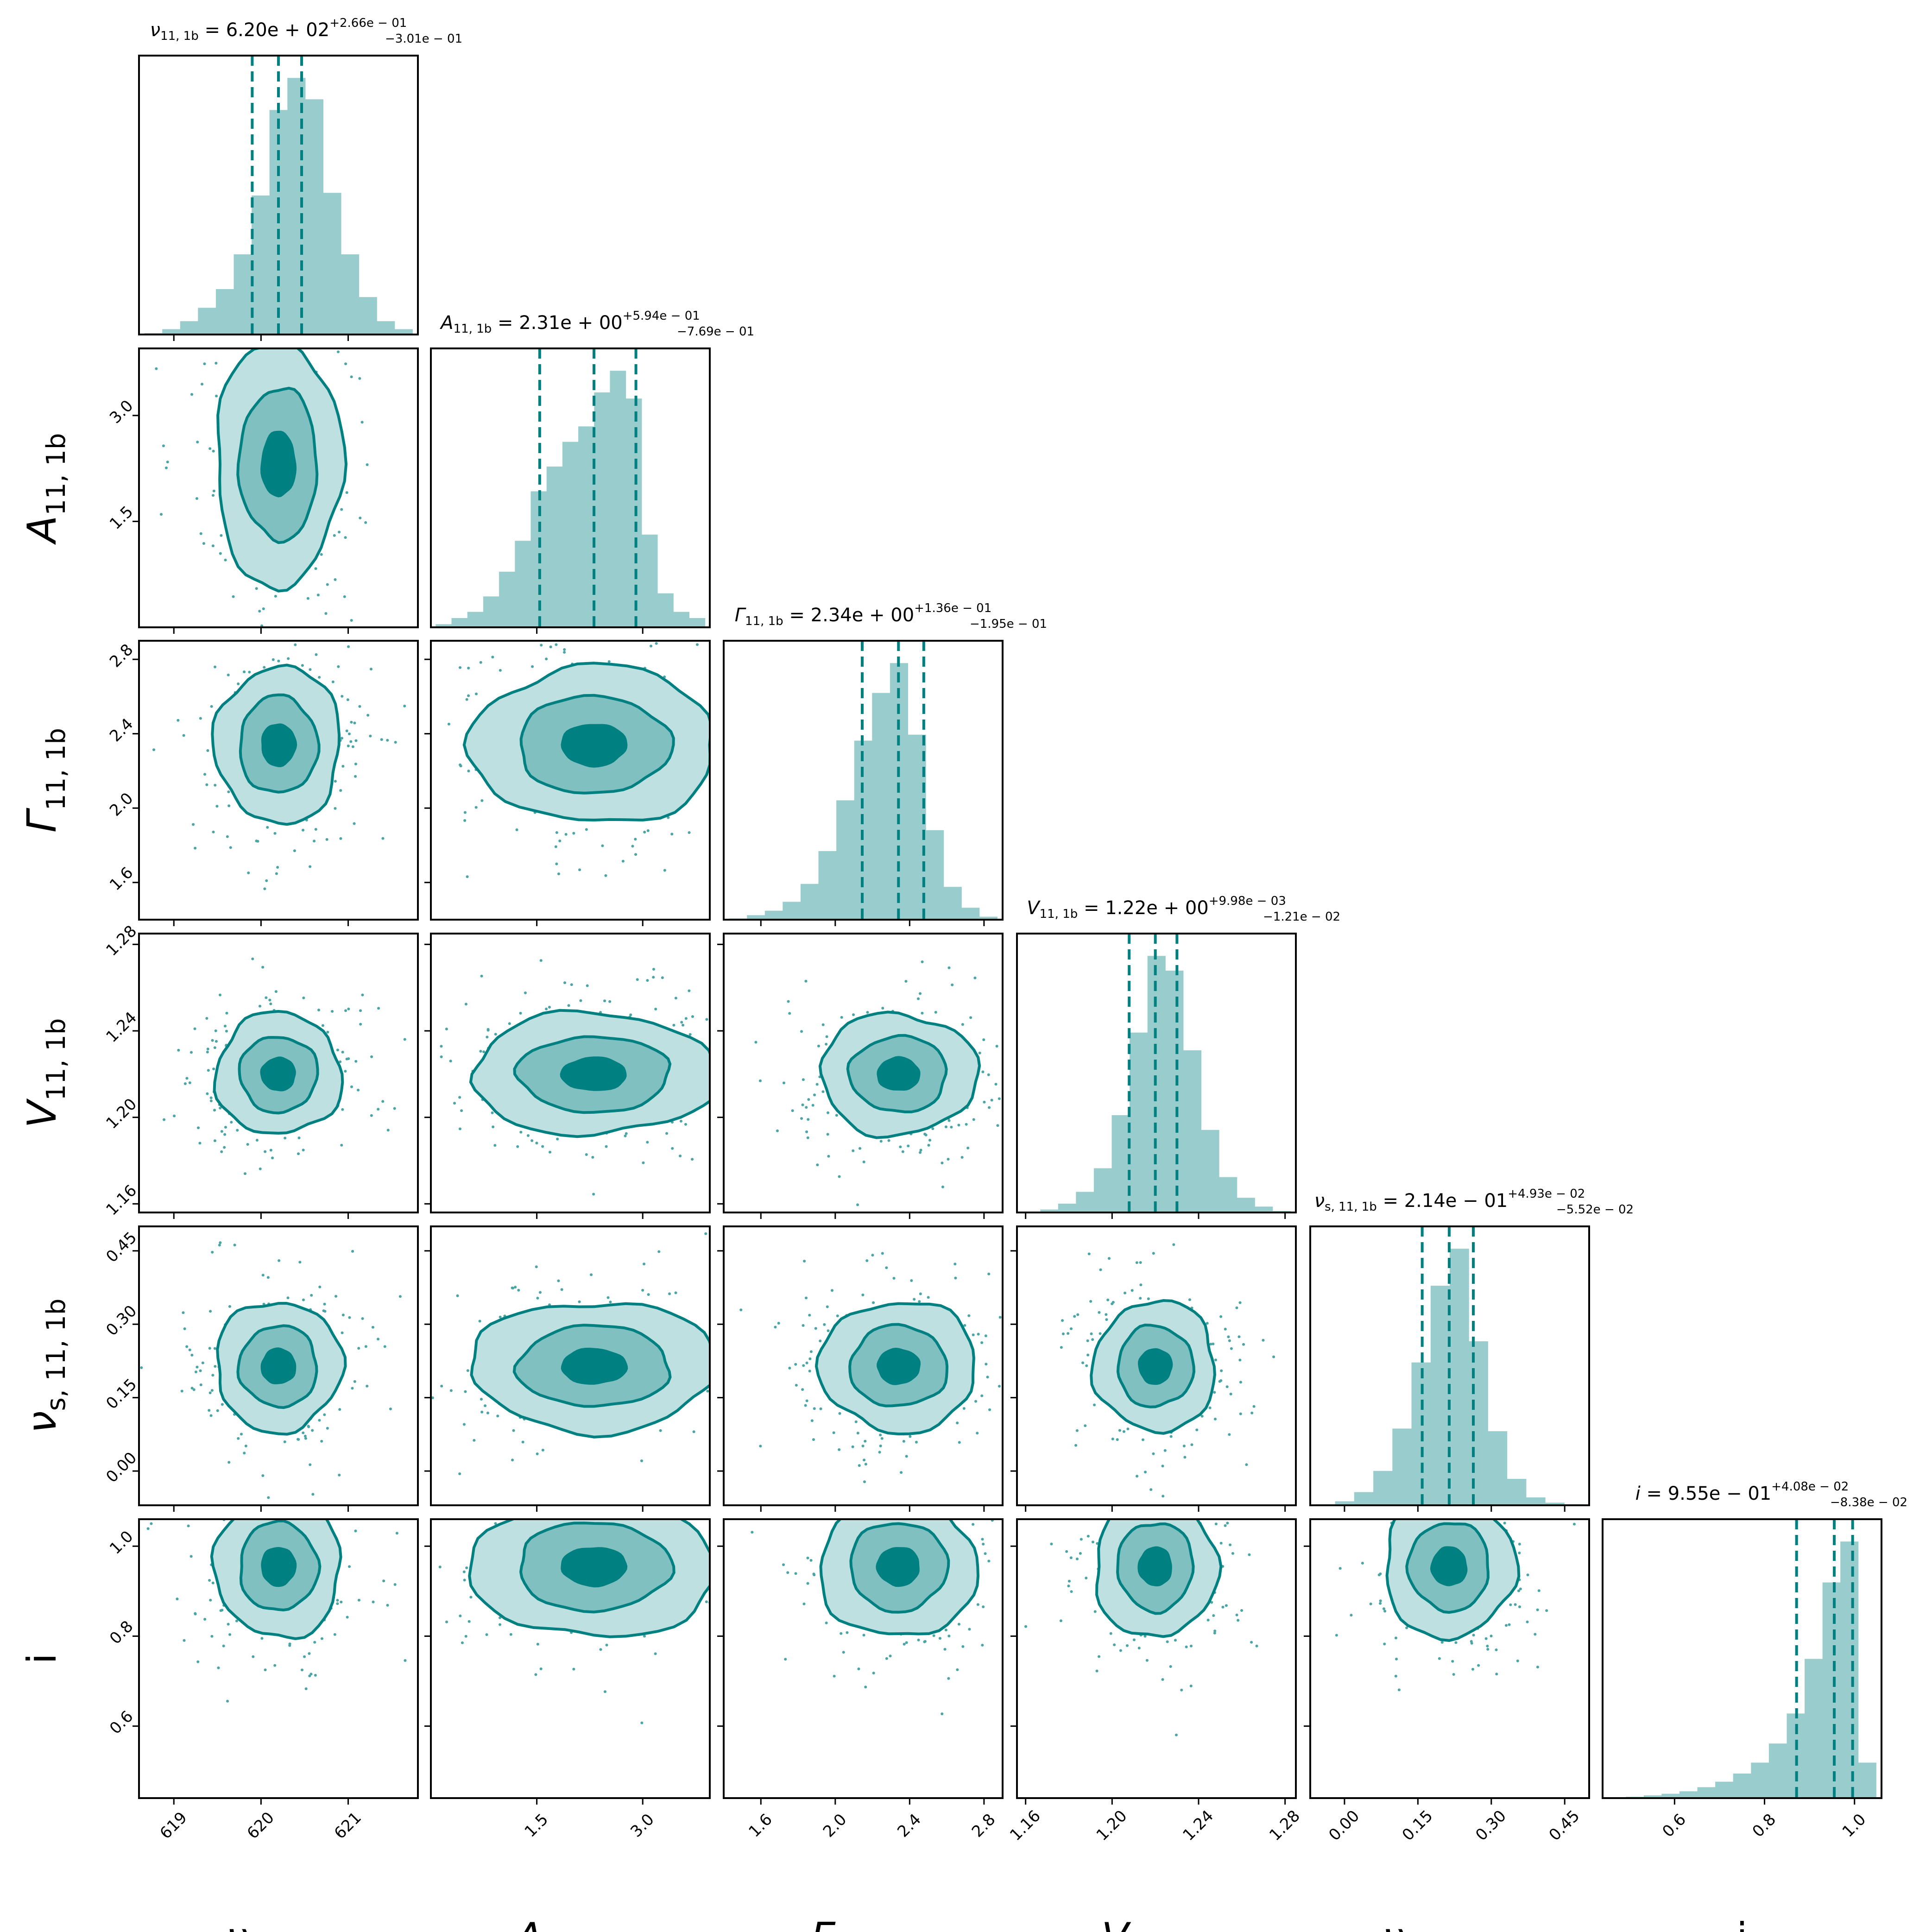 The image size is (1932, 1932). Describe the element at coordinates (278, 487) in the screenshot. I see `panel-nu-A` at that location.